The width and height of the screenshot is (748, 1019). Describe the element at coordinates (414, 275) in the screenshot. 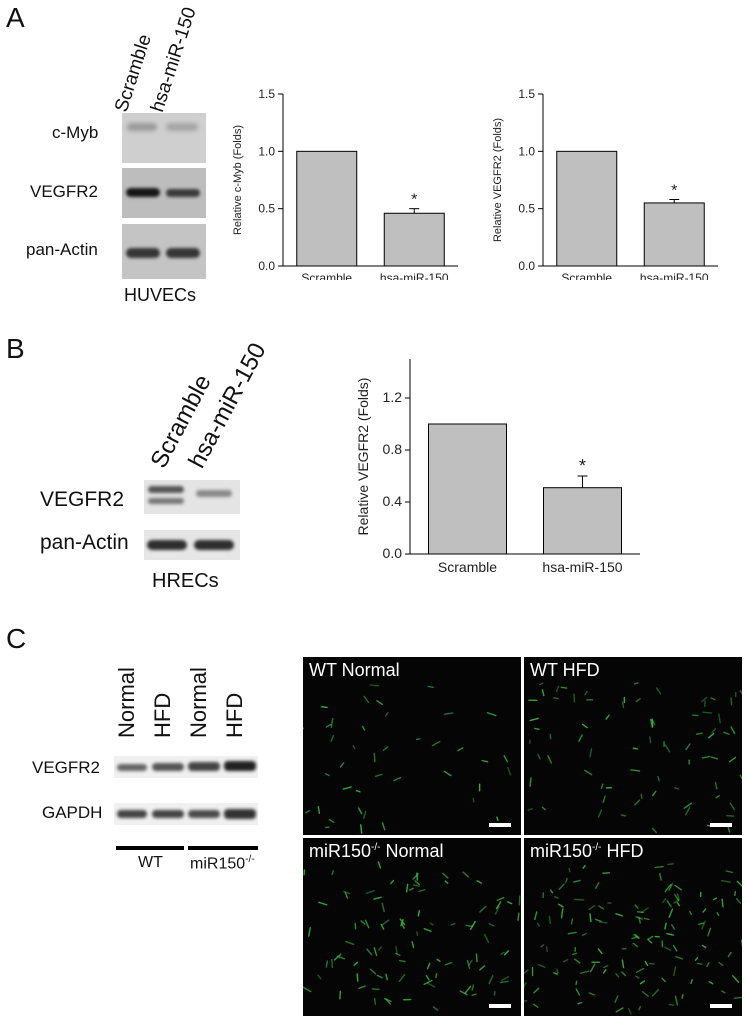

I see `x-tick-label: hsa-miR-150` at that location.